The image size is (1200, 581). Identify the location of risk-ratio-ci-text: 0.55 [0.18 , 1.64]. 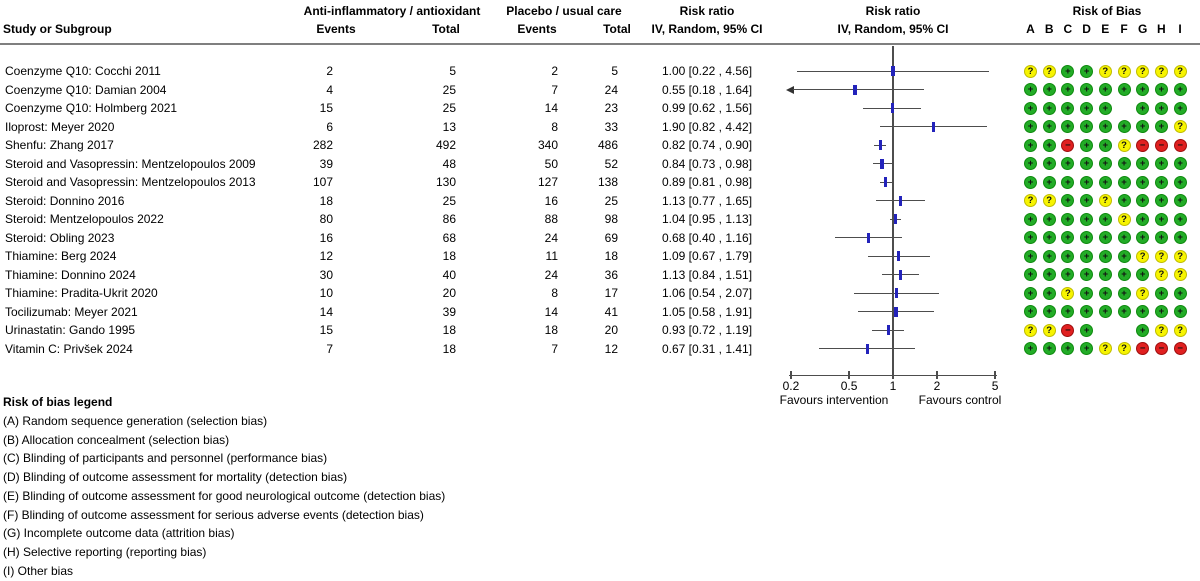
(707, 89).